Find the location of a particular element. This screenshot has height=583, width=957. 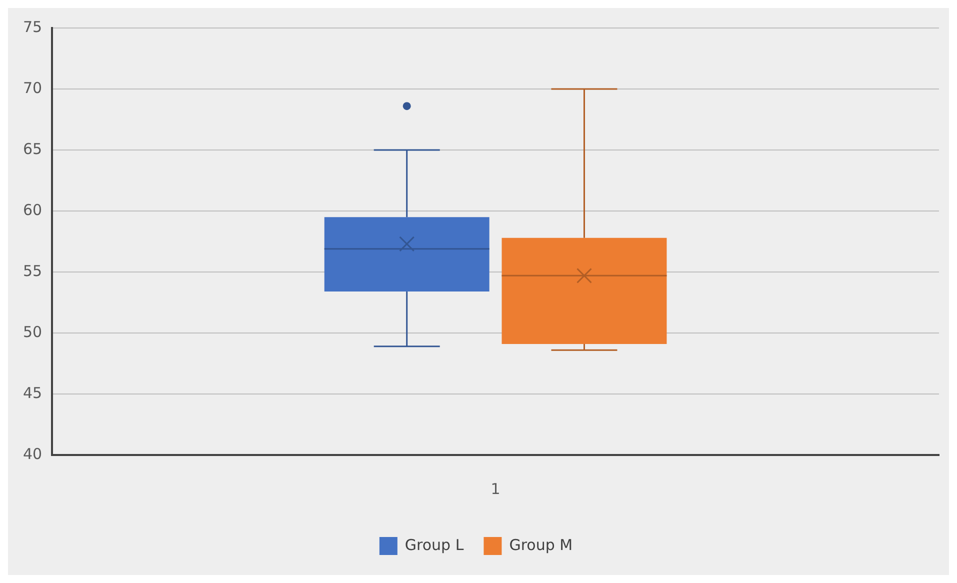

legend-label: Group M is located at coordinates (541, 545).